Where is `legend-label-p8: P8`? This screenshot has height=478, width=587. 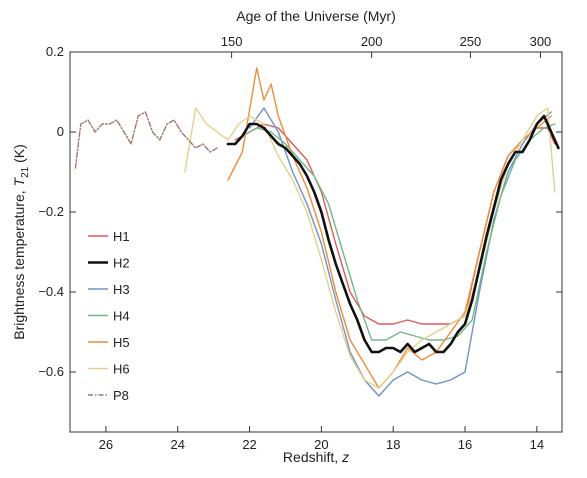
legend-label-p8: P8 is located at coordinates (121, 395).